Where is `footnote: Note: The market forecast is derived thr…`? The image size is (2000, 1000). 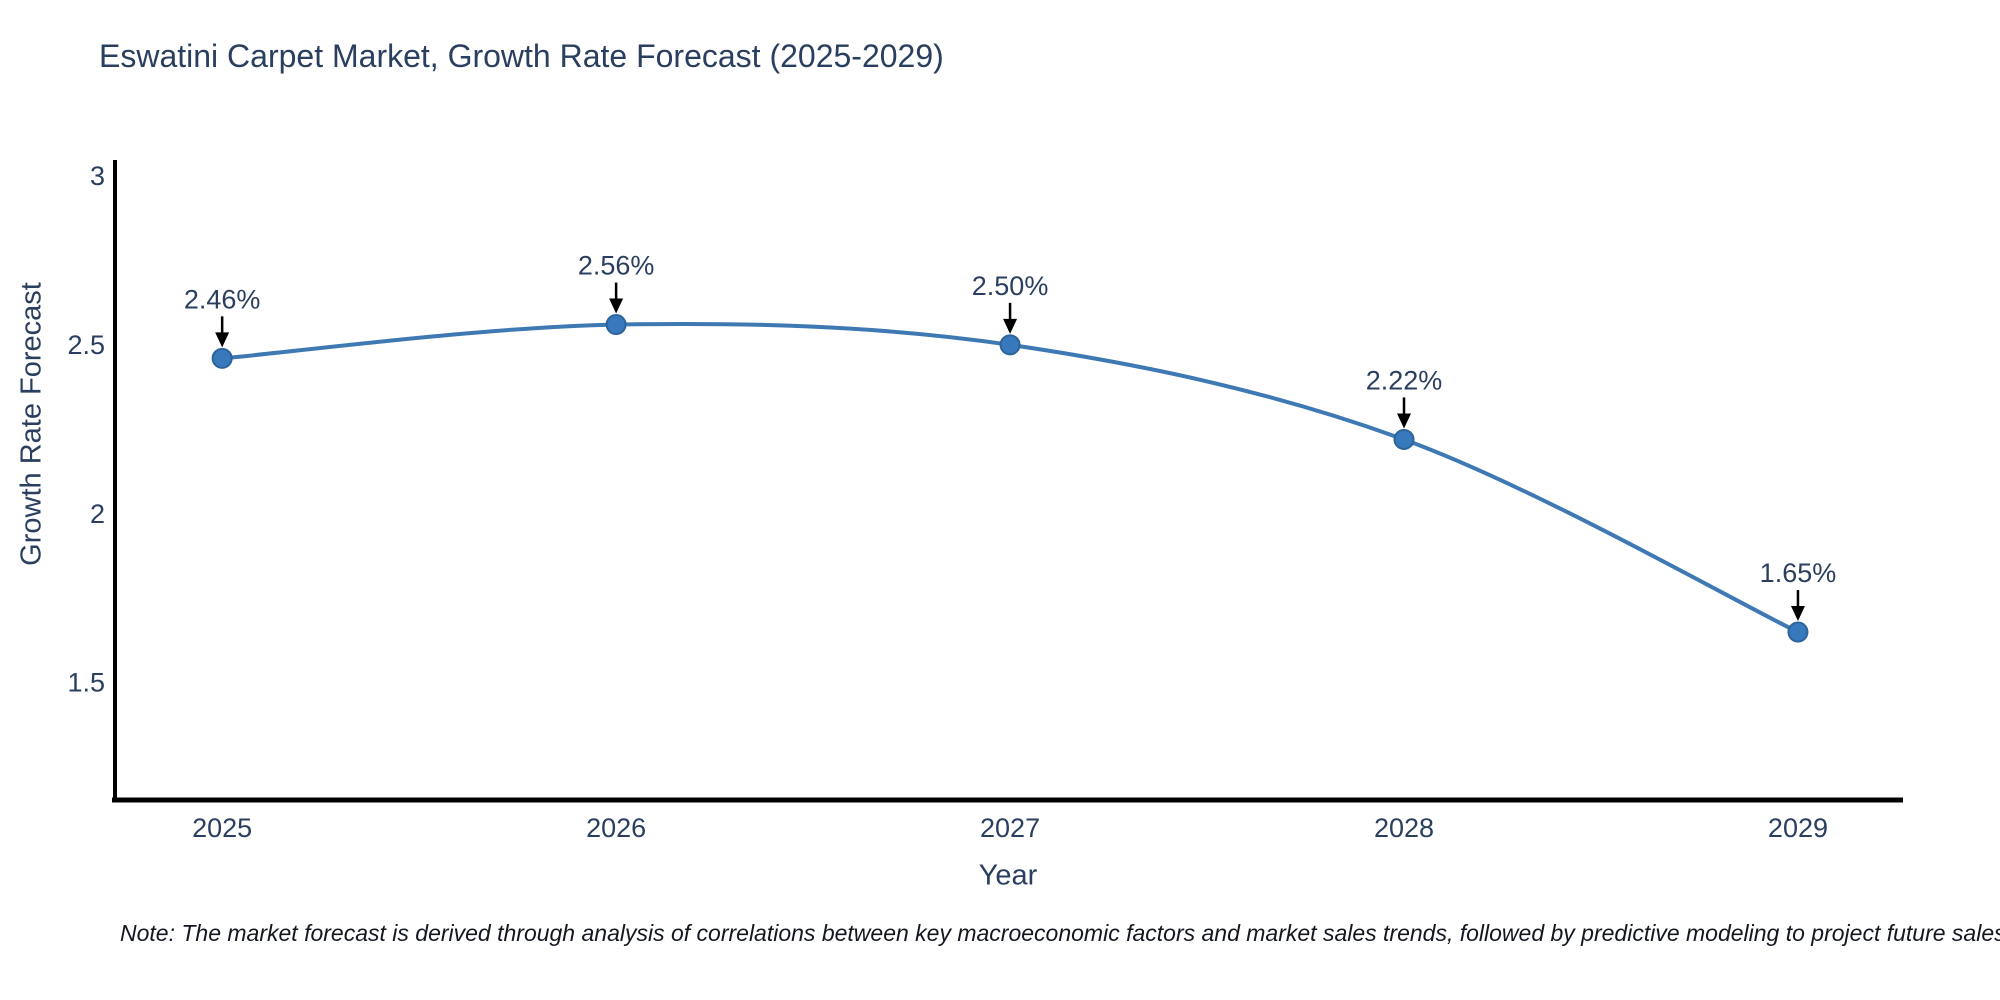 footnote: Note: The market forecast is derived thr… is located at coordinates (1060, 933).